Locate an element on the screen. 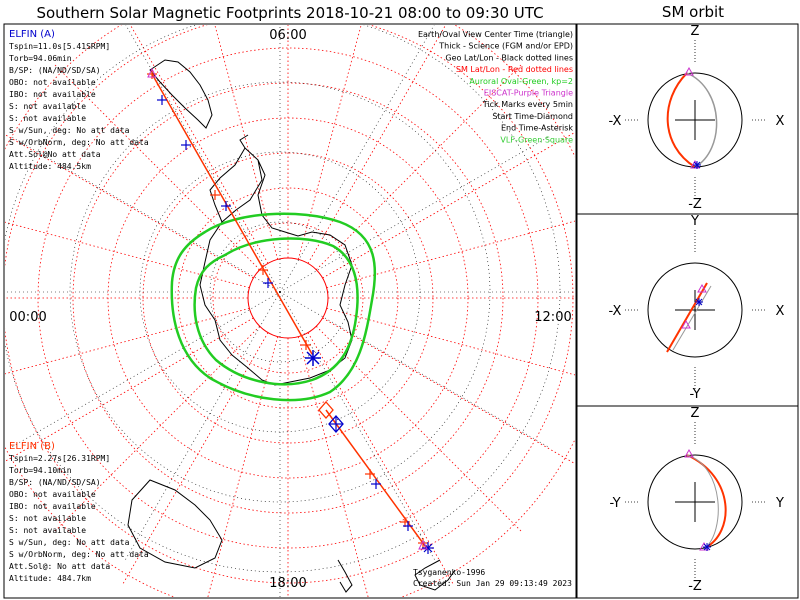  legend-item: Thick - Science (FGM and/or EPD) is located at coordinates (505, 46).